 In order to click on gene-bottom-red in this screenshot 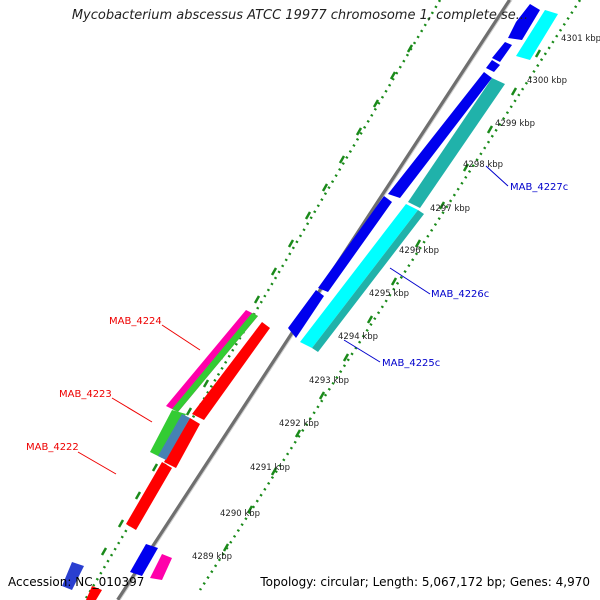, I will do `click(94, 593)`.